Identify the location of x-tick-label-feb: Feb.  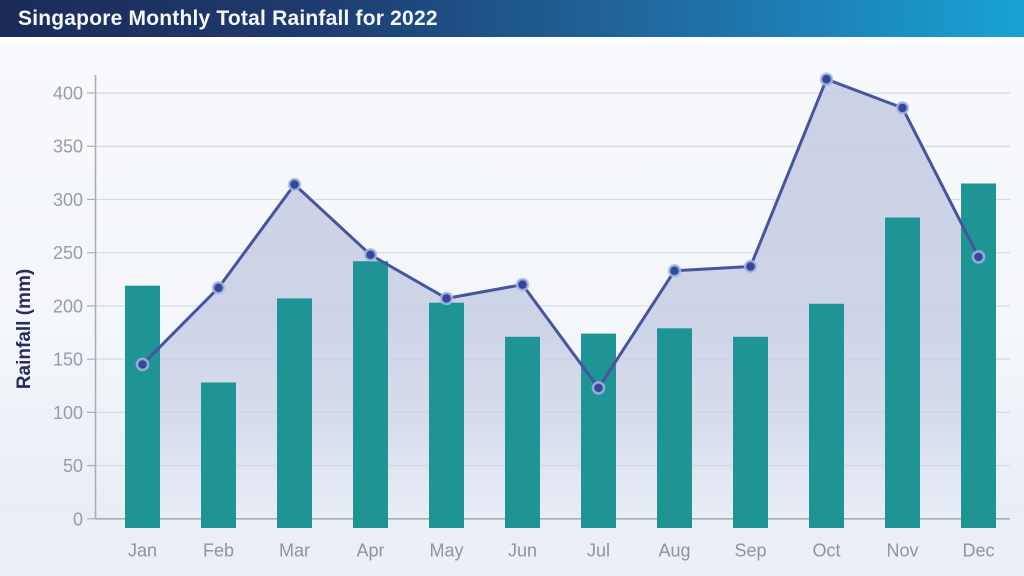
(218, 551).